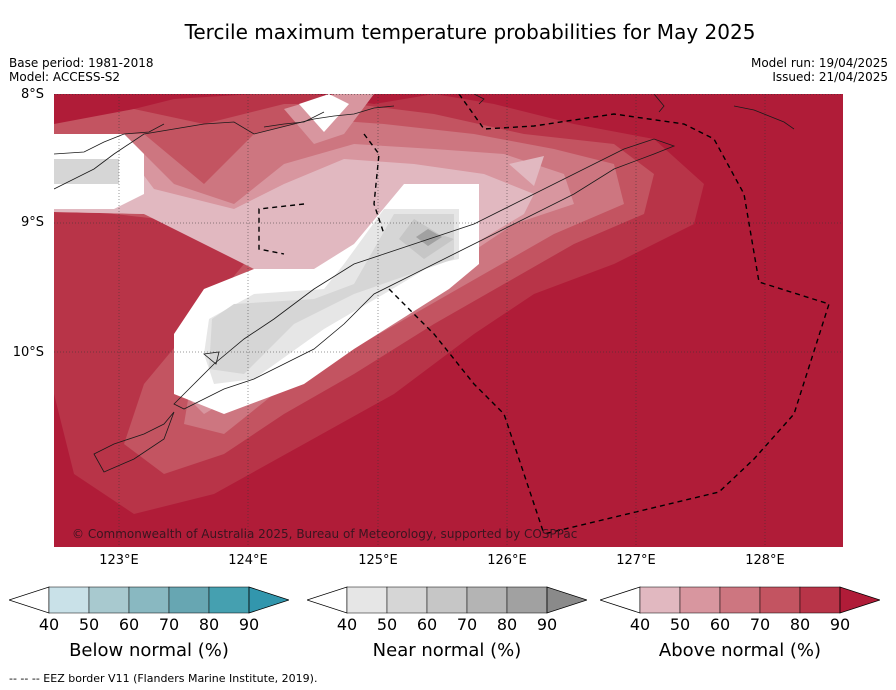  What do you see at coordinates (169, 624) in the screenshot?
I see `below-tick-label: 70` at bounding box center [169, 624].